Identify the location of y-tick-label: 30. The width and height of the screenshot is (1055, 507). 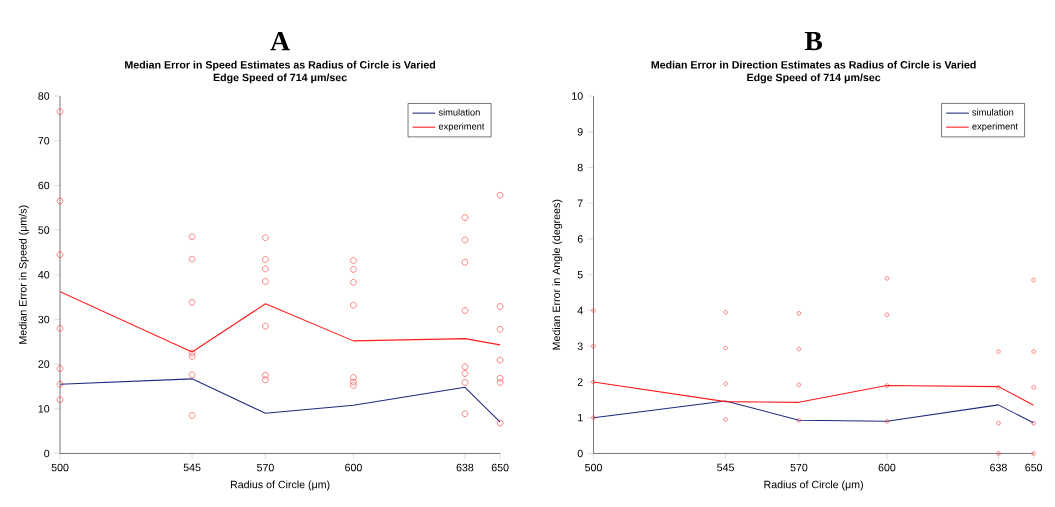
(44, 319).